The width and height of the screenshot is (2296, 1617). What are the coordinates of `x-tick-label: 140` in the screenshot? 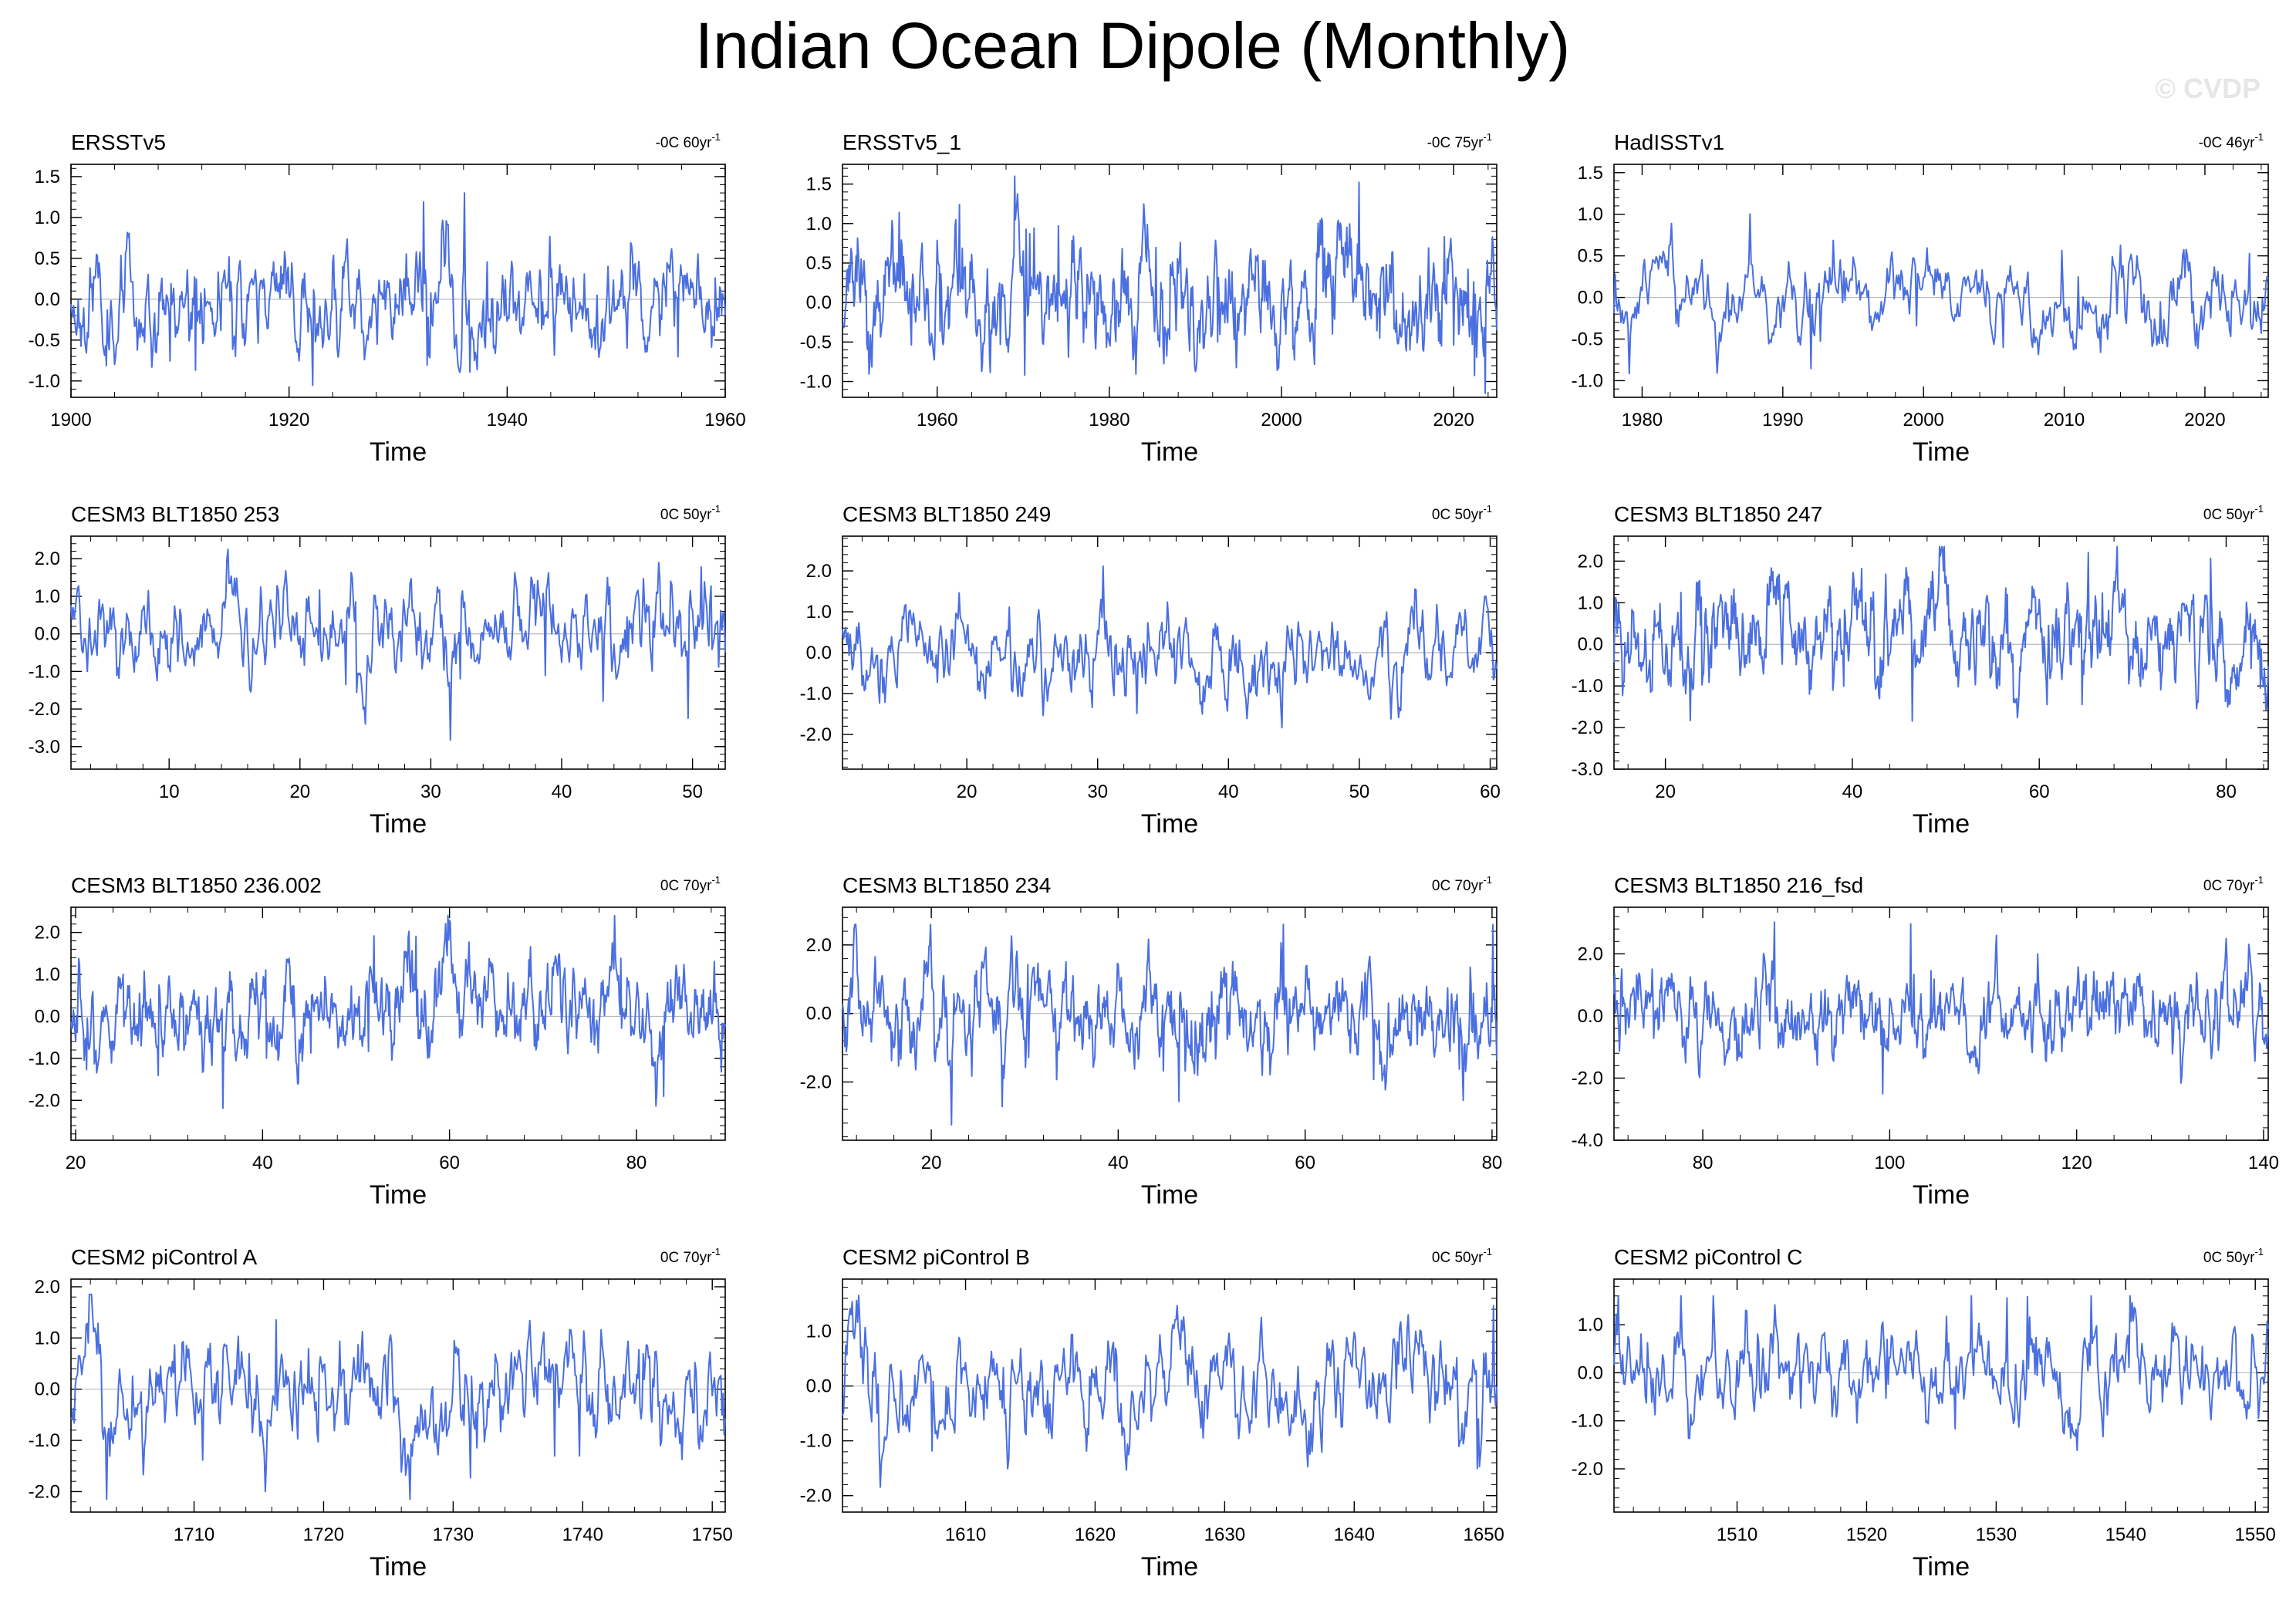 It's located at (2263, 1163).